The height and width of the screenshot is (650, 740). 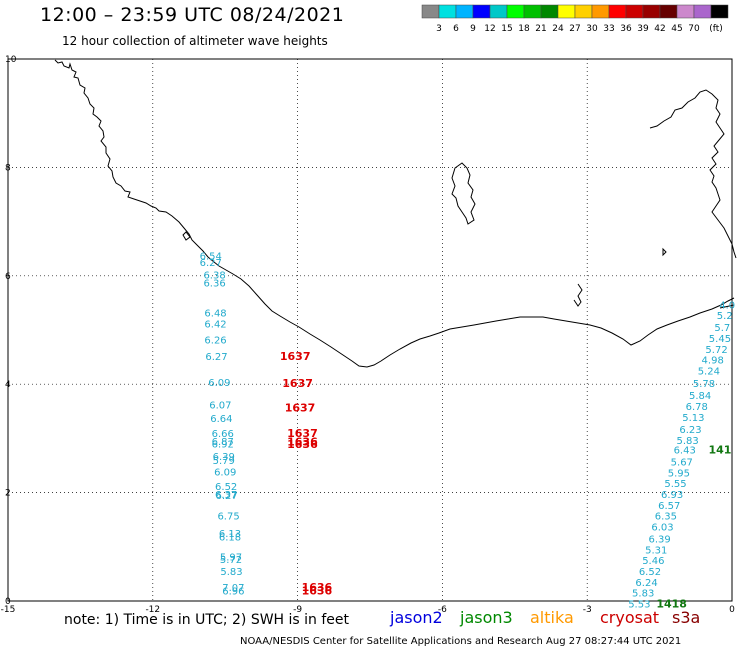 I want to click on swh-label: 6.64, so click(x=221, y=419).